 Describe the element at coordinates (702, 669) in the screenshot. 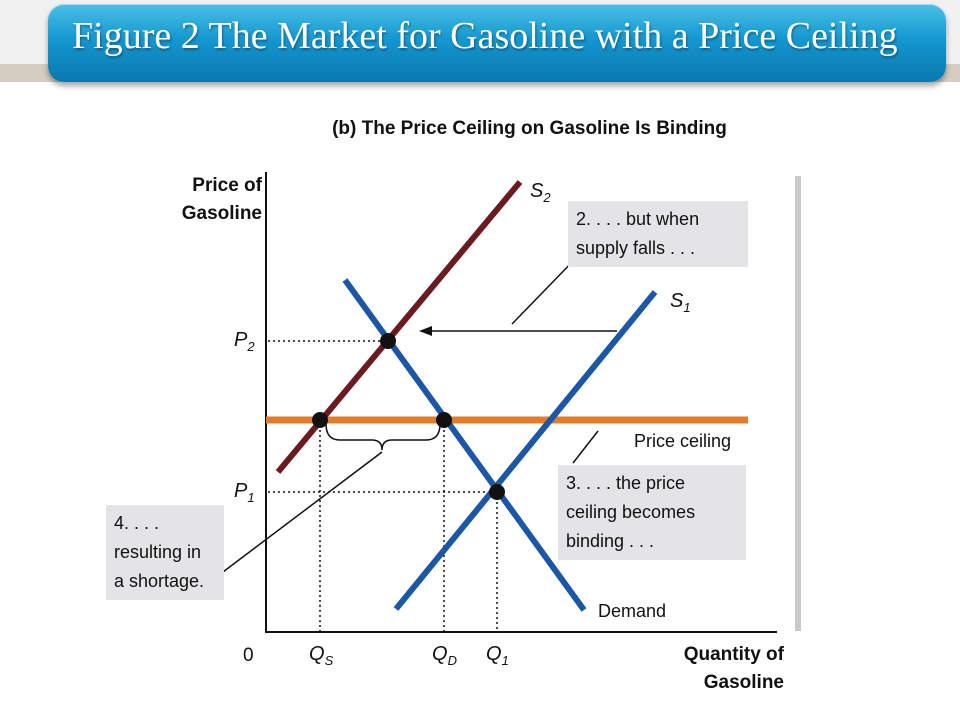

I see `x-axis-label: Quantity of Gasoline` at that location.